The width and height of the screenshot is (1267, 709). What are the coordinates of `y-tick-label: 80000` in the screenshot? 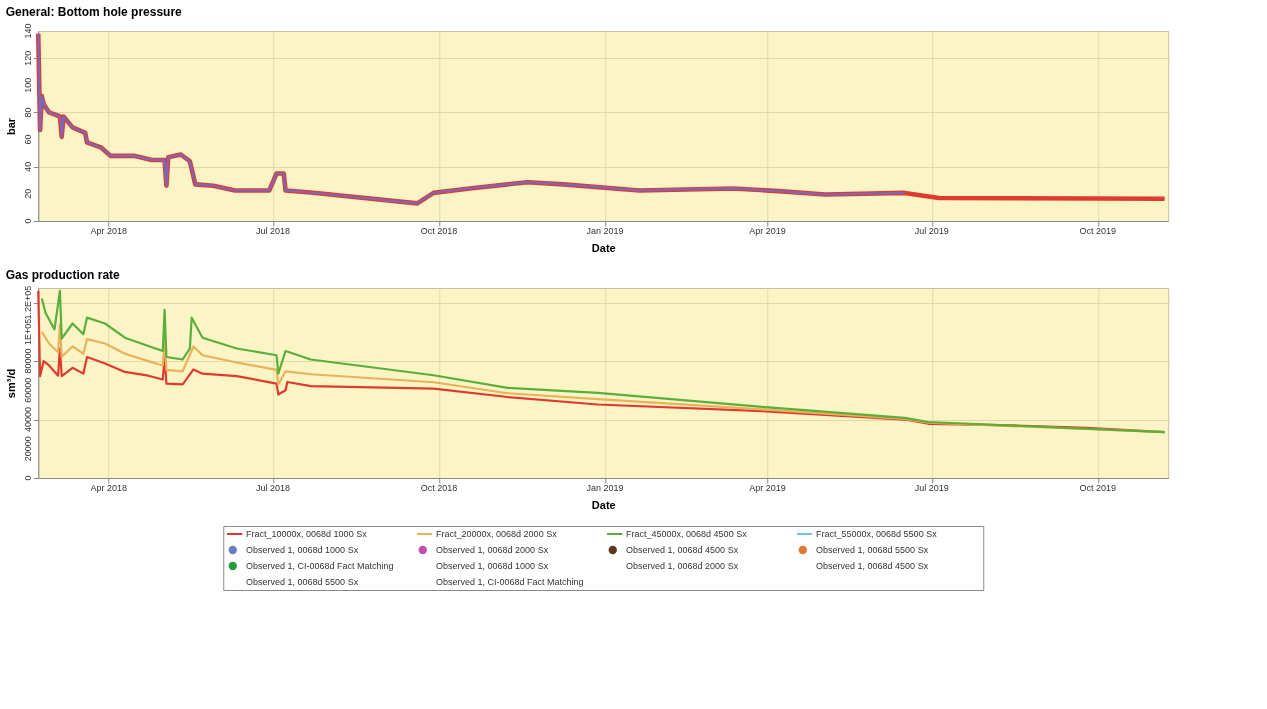 It's located at (28, 361).